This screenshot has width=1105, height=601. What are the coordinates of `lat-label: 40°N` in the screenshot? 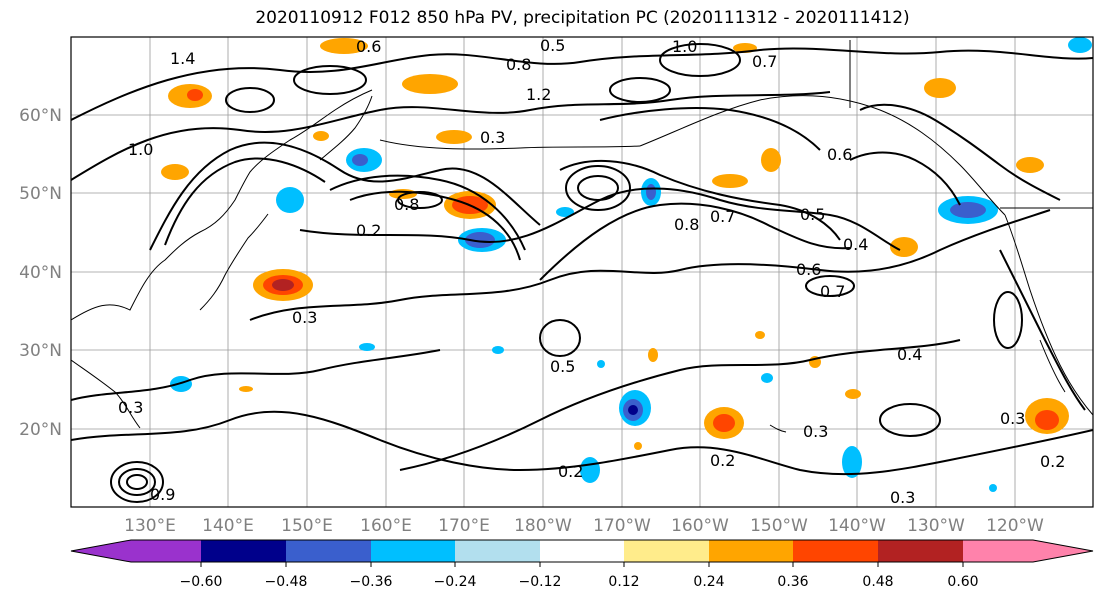 It's located at (40, 273).